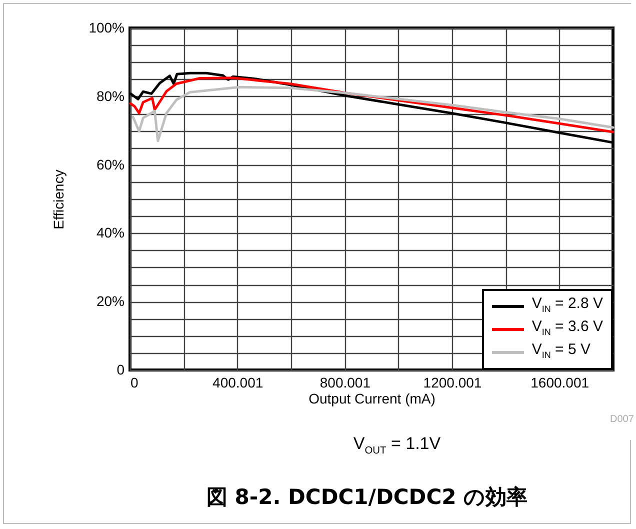 Image resolution: width=636 pixels, height=529 pixels. I want to click on legend-label: V$_{IN}$ = 5 V, so click(561, 351).